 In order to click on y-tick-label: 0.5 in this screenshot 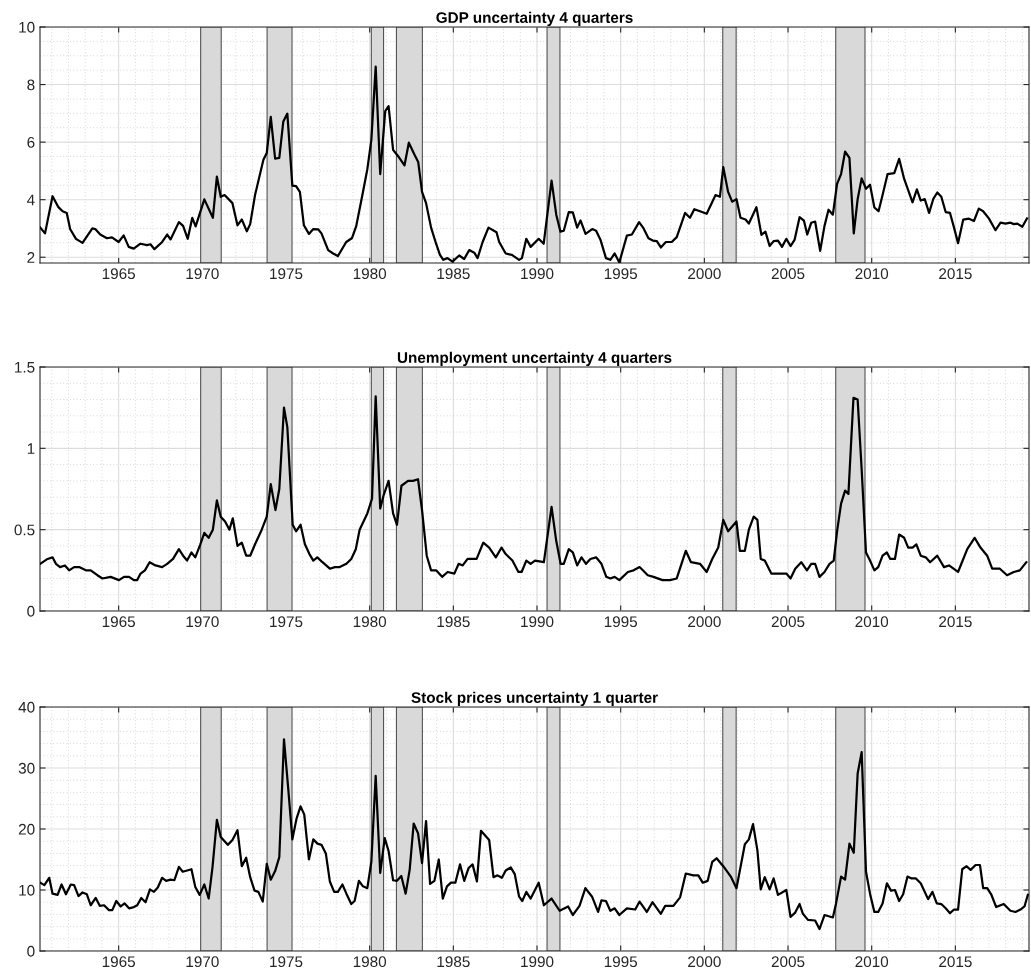, I will do `click(24, 530)`.